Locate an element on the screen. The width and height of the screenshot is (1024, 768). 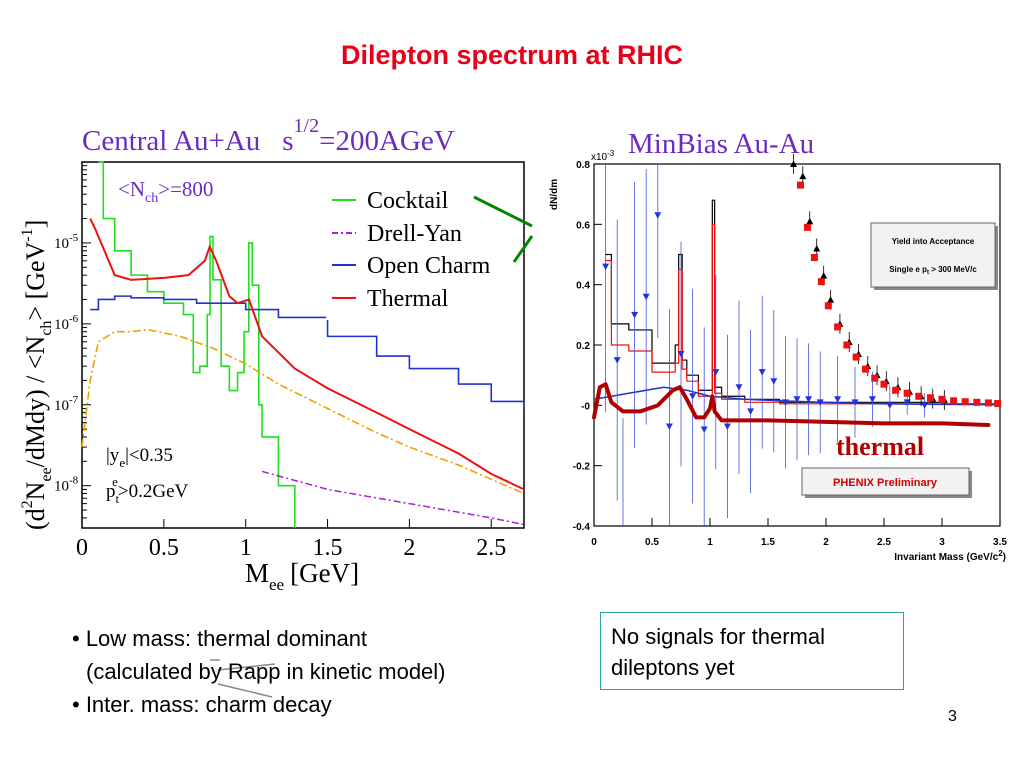
yscale-a: x10 is located at coordinates (599, 157).